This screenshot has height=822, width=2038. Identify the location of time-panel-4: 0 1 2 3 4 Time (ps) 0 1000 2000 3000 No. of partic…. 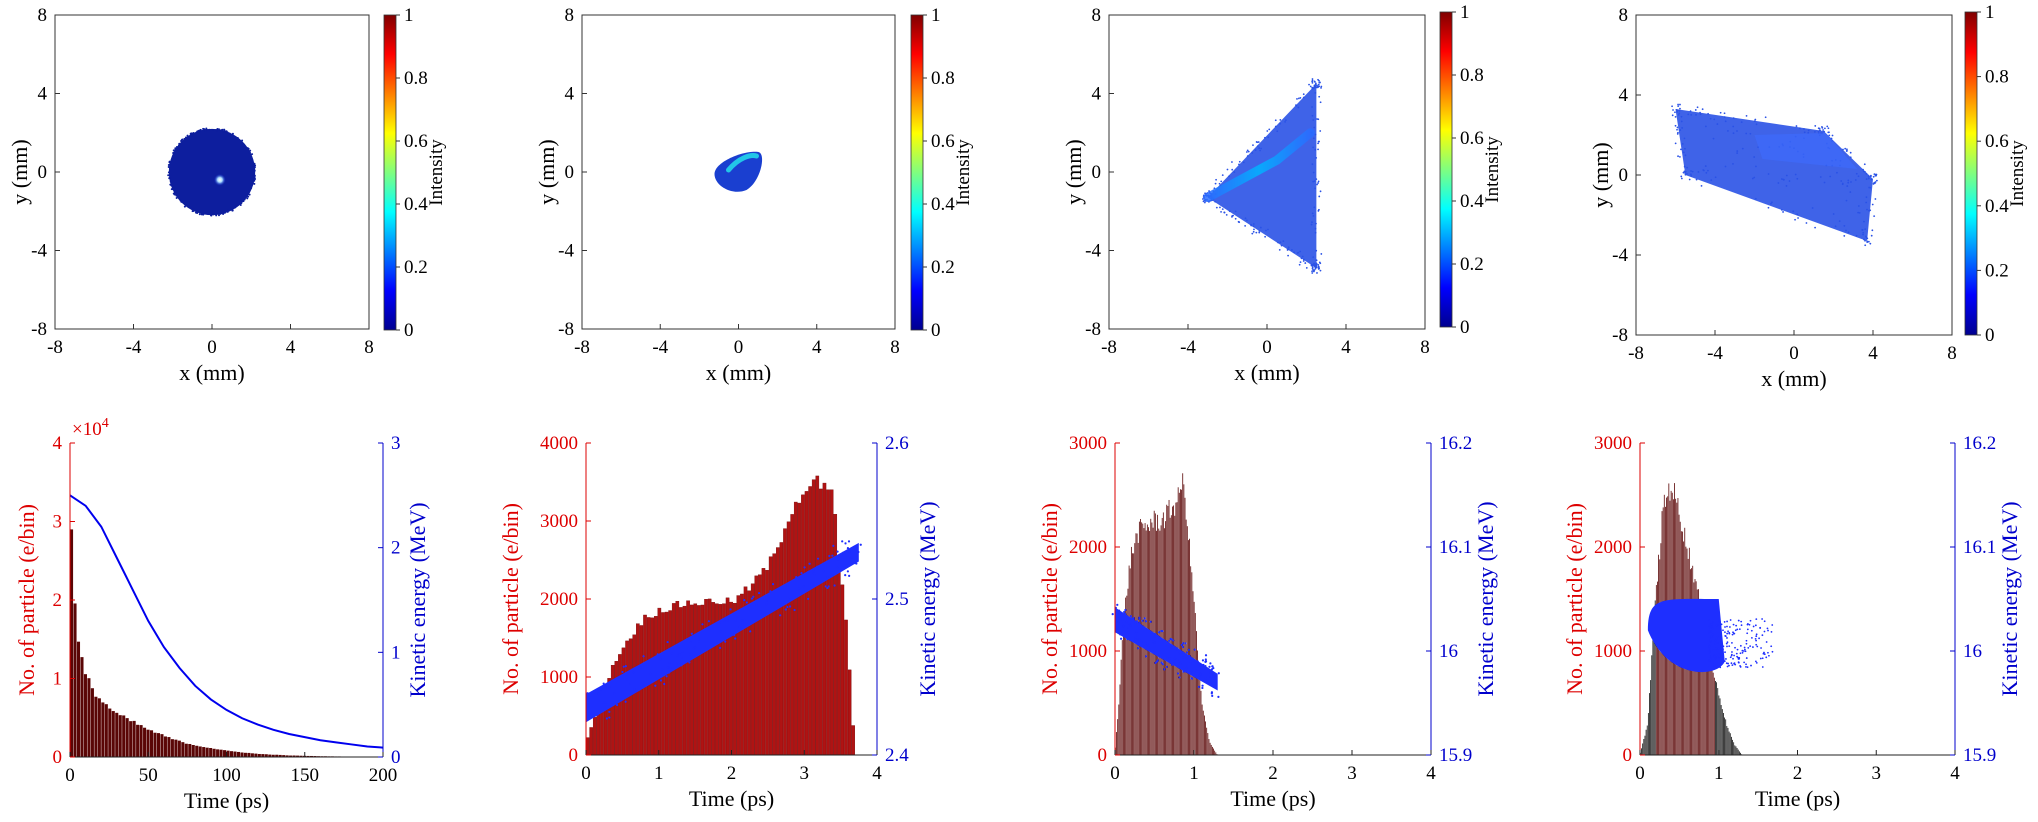
(1792, 622).